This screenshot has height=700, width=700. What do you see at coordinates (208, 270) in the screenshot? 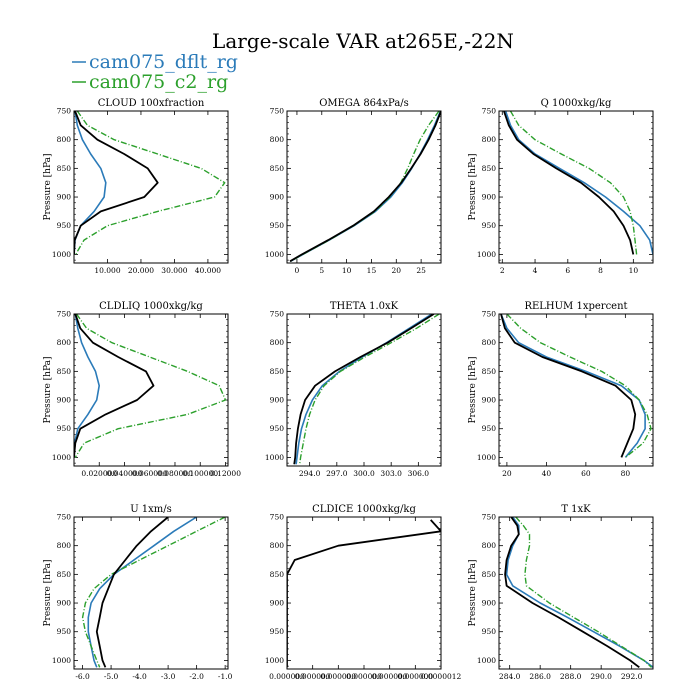
I see `x-tick-label: 40.000` at bounding box center [208, 270].